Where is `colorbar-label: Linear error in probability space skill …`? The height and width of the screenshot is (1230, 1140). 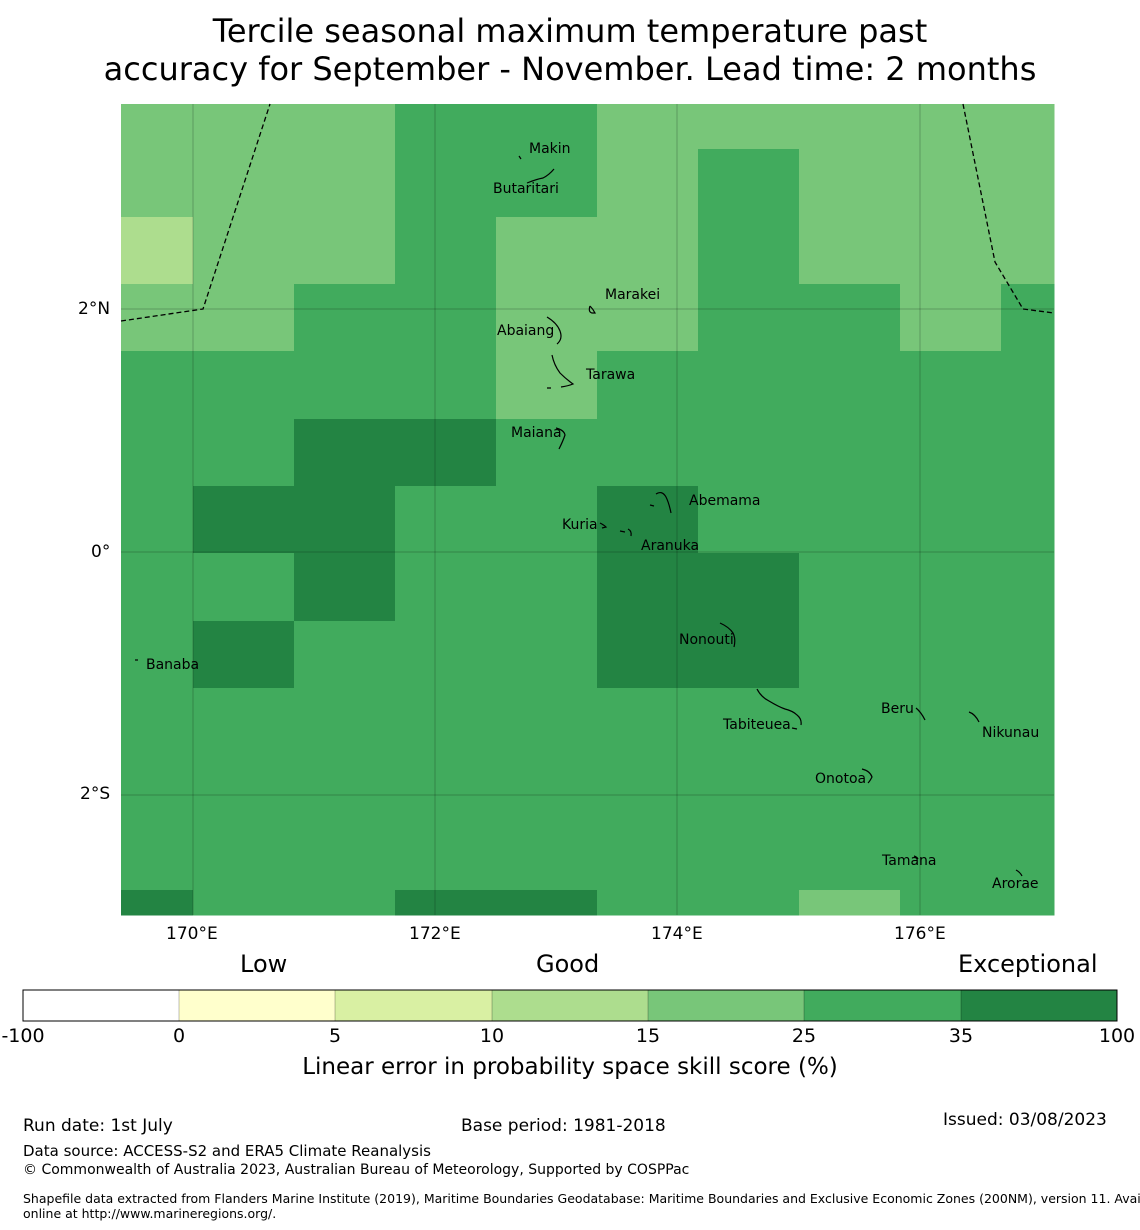 colorbar-label: Linear error in probability space skill … is located at coordinates (570, 1067).